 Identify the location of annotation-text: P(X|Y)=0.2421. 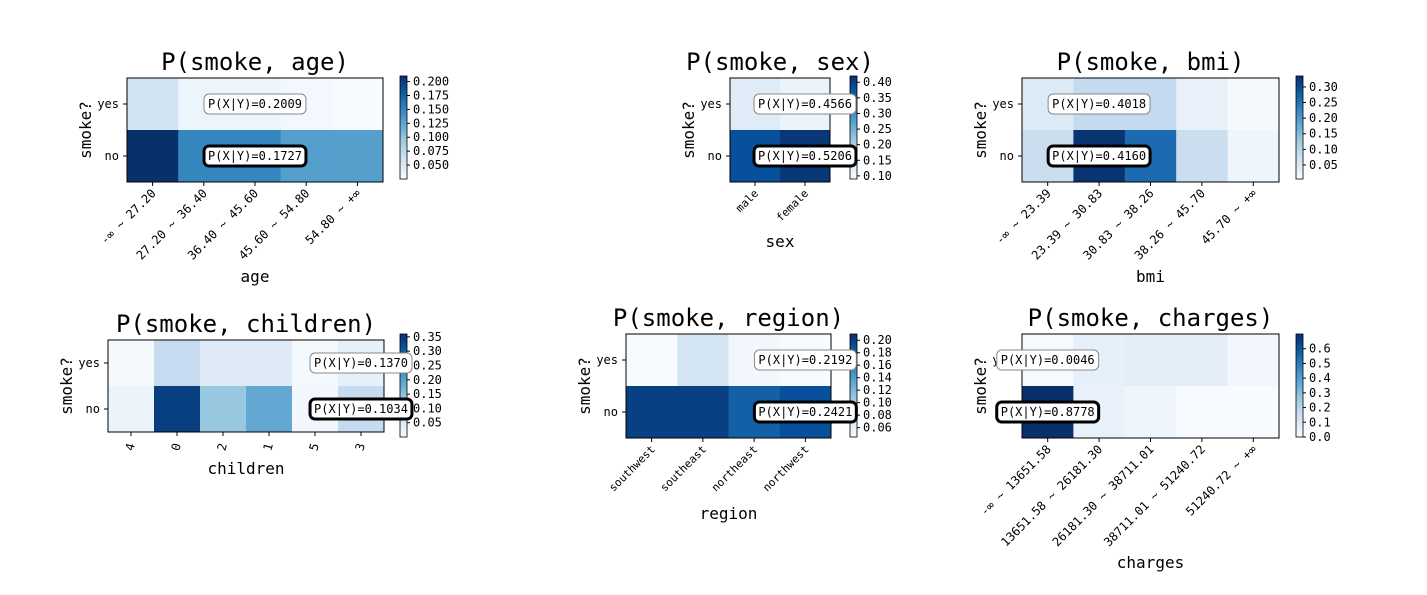
(805, 412).